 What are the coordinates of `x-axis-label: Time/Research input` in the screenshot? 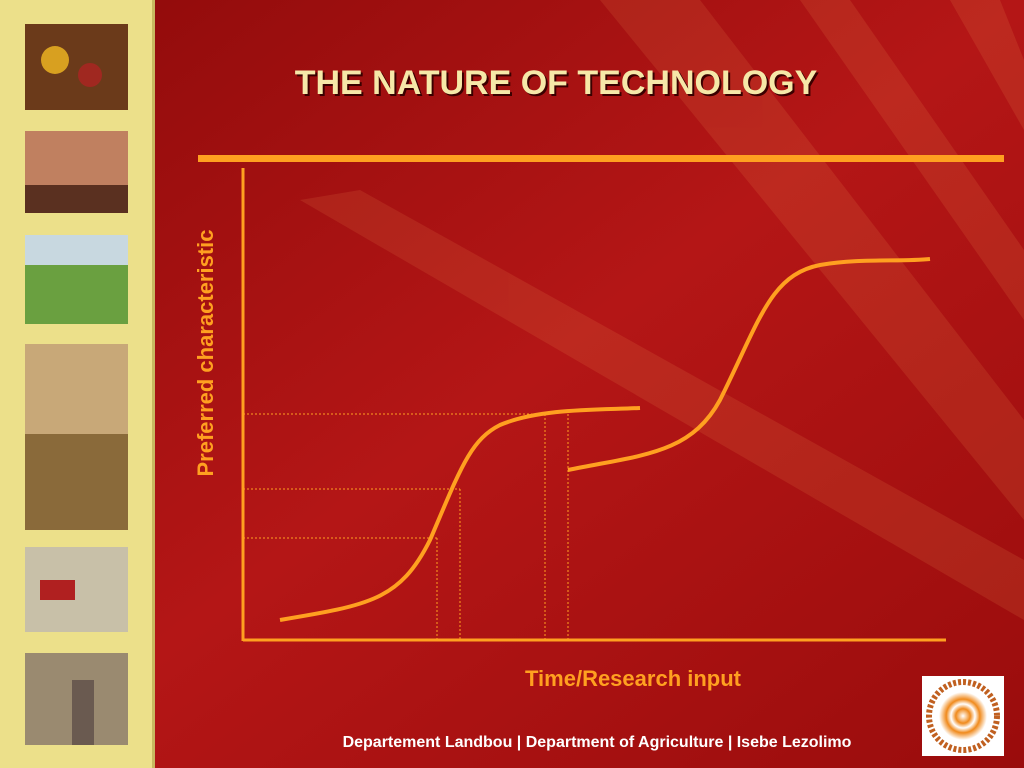 It's located at (633, 678).